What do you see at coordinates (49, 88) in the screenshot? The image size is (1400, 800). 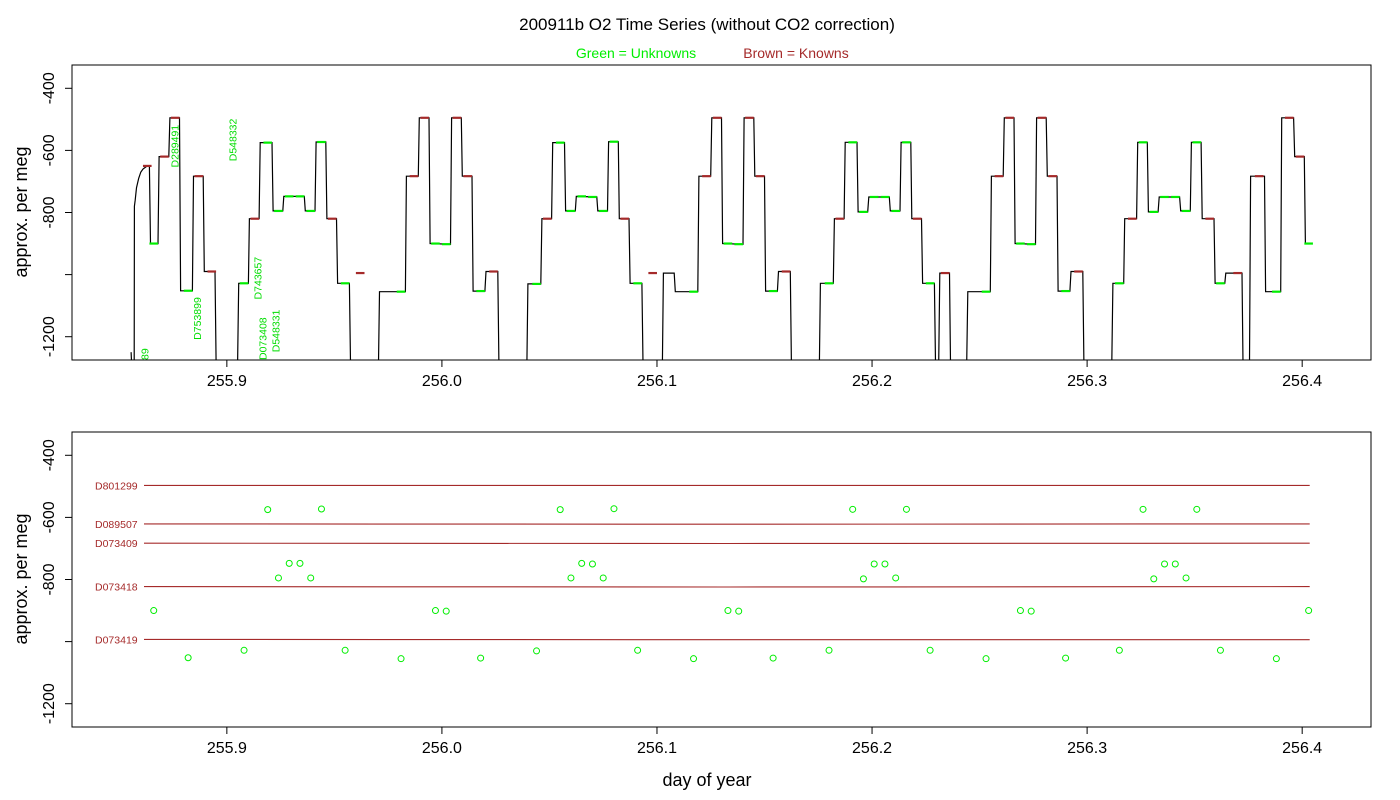 I see `top-y-tick-label: -400` at bounding box center [49, 88].